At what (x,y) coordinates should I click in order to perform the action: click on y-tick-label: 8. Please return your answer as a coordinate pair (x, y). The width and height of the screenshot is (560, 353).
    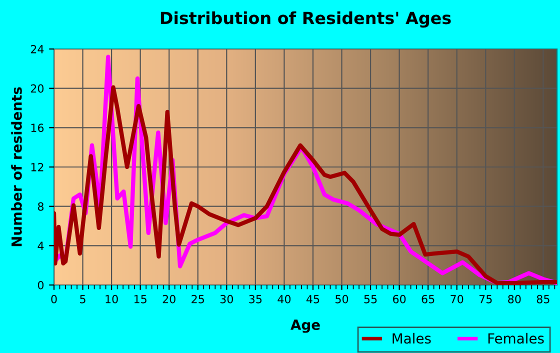
    Looking at the image, I should click on (41, 206).